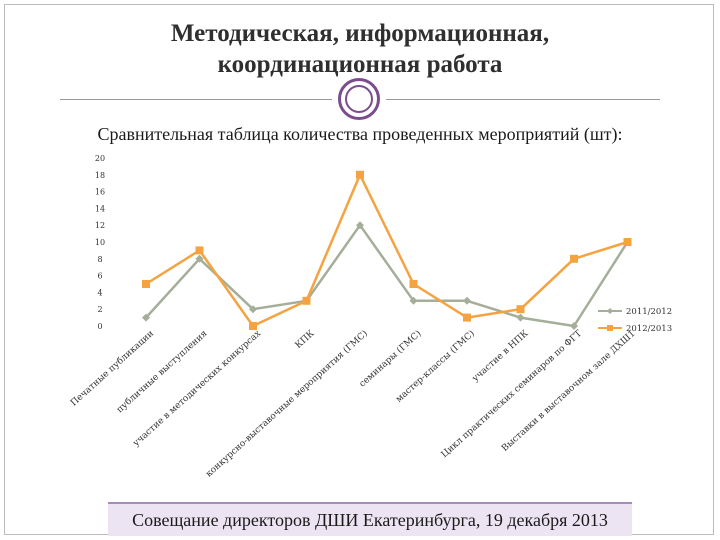 This screenshot has width=720, height=540. What do you see at coordinates (100, 242) in the screenshot?
I see `y-tick-label: 10` at bounding box center [100, 242].